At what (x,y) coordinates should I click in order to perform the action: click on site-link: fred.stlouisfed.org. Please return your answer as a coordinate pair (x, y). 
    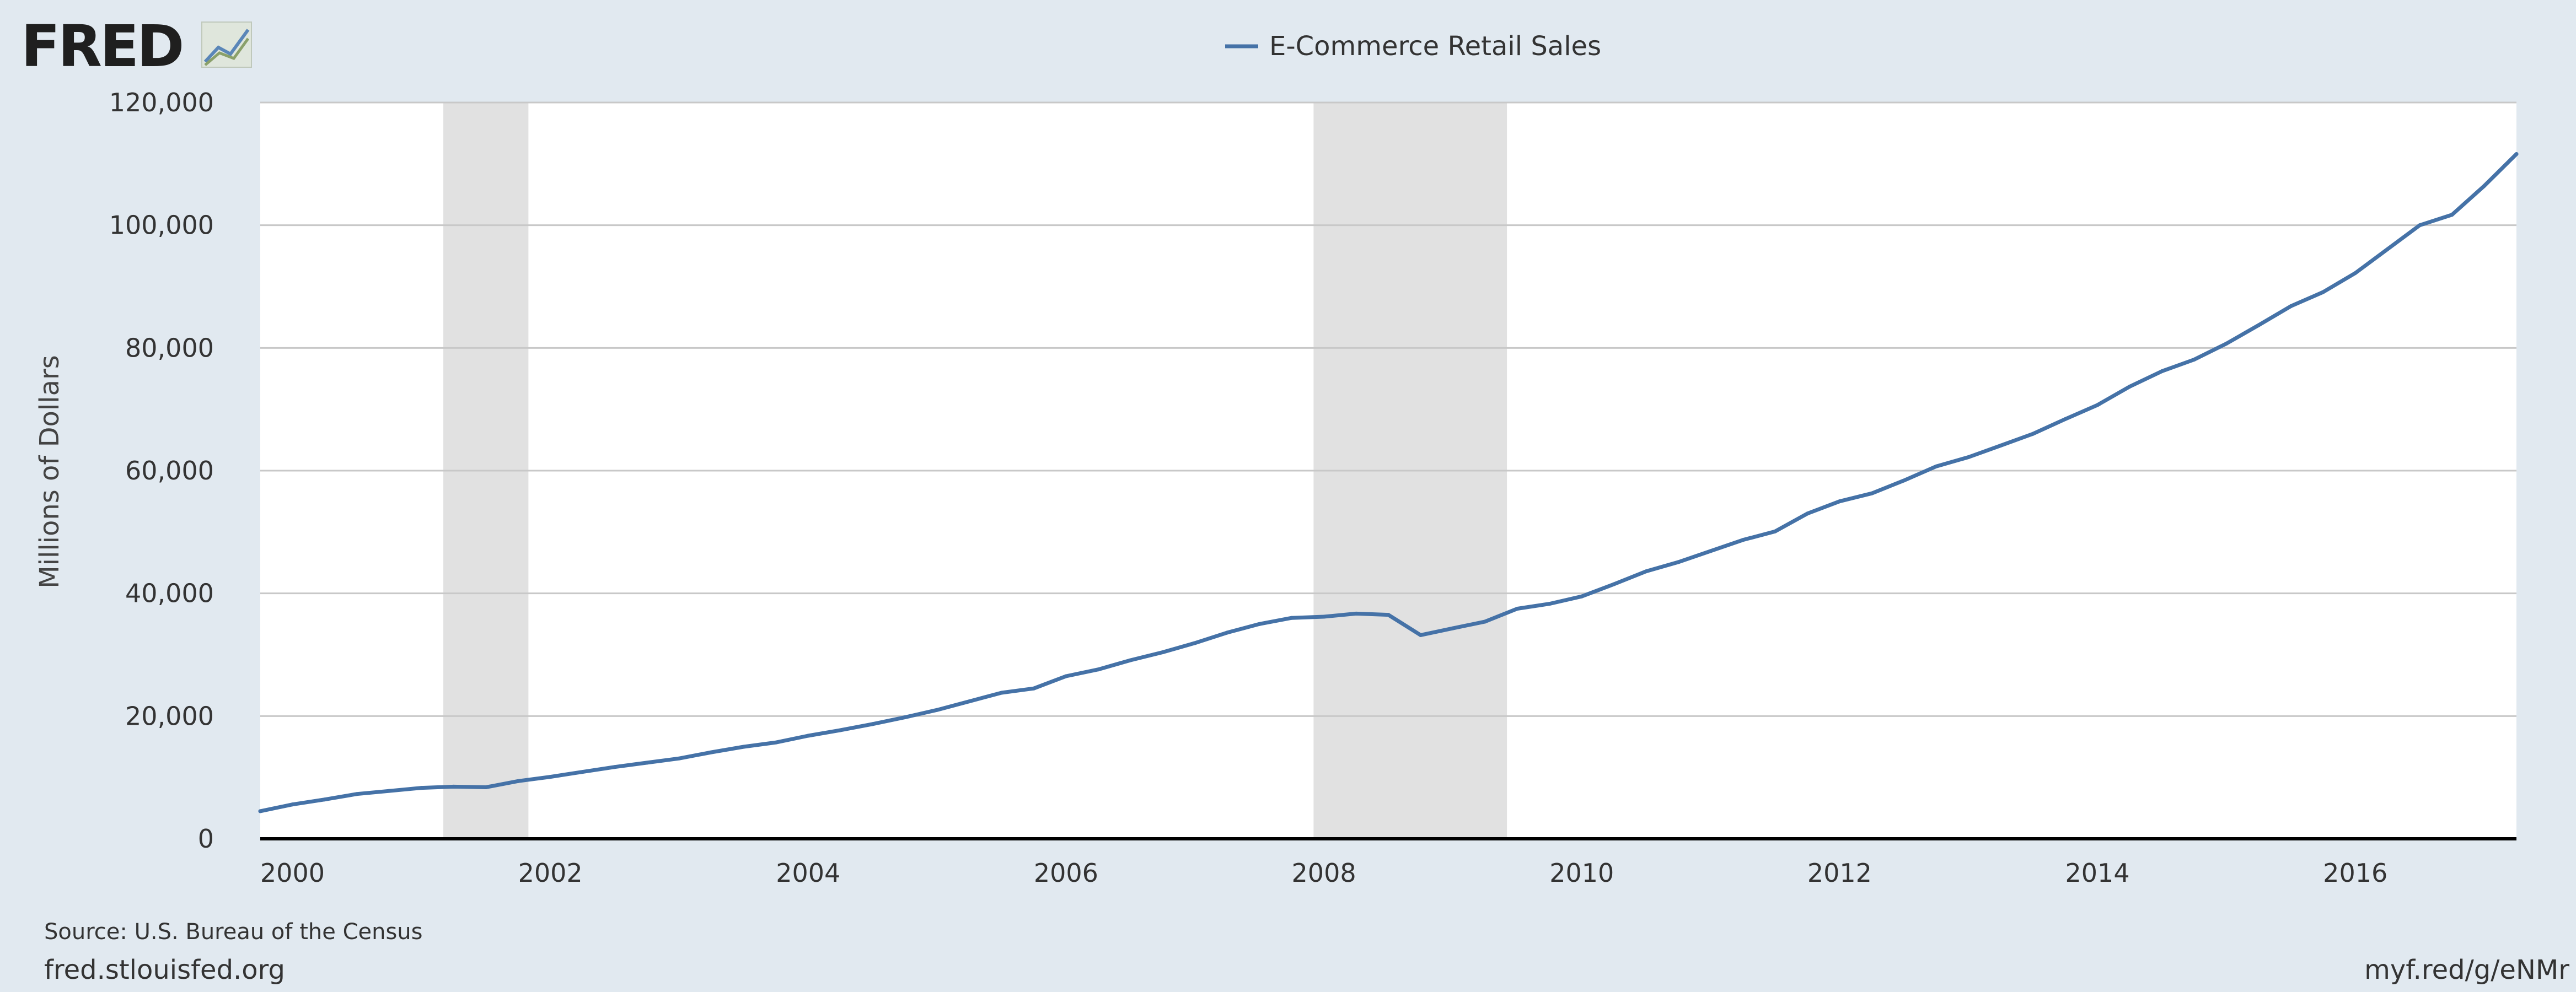
    Looking at the image, I should click on (165, 970).